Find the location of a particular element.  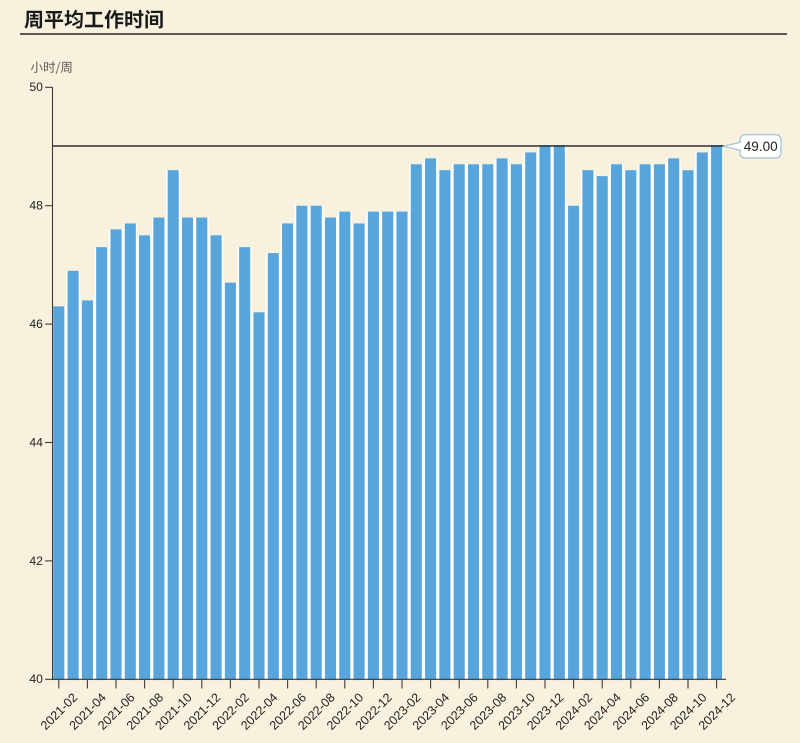

svg-text: 48 is located at coordinates (36, 206).